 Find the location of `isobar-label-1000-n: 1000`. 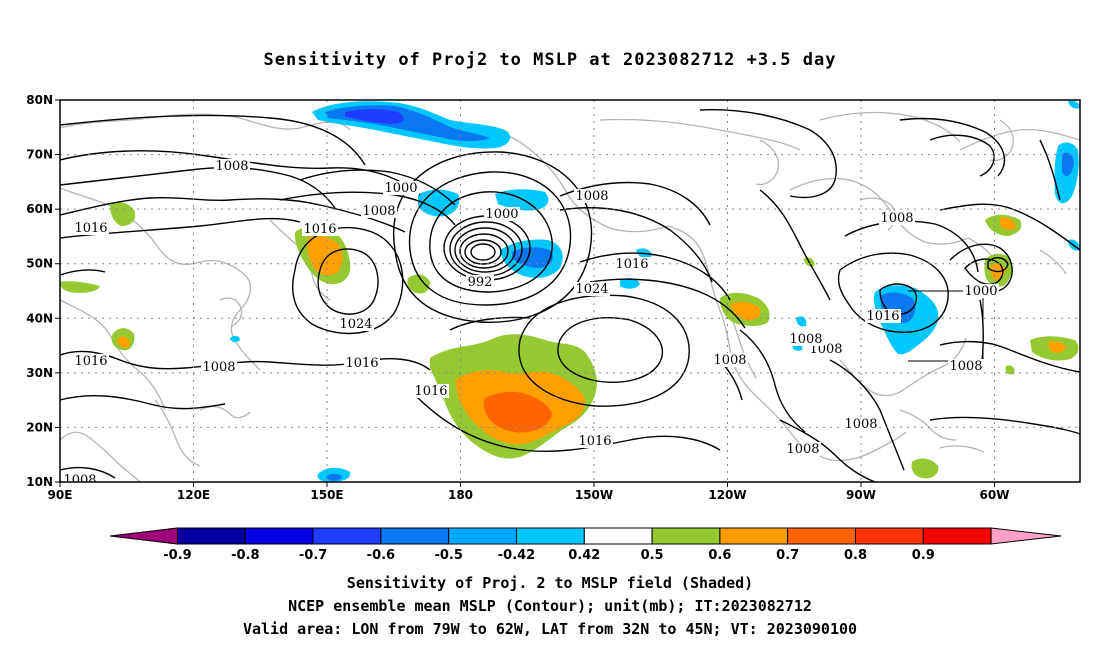

isobar-label-1000-n: 1000 is located at coordinates (400, 188).